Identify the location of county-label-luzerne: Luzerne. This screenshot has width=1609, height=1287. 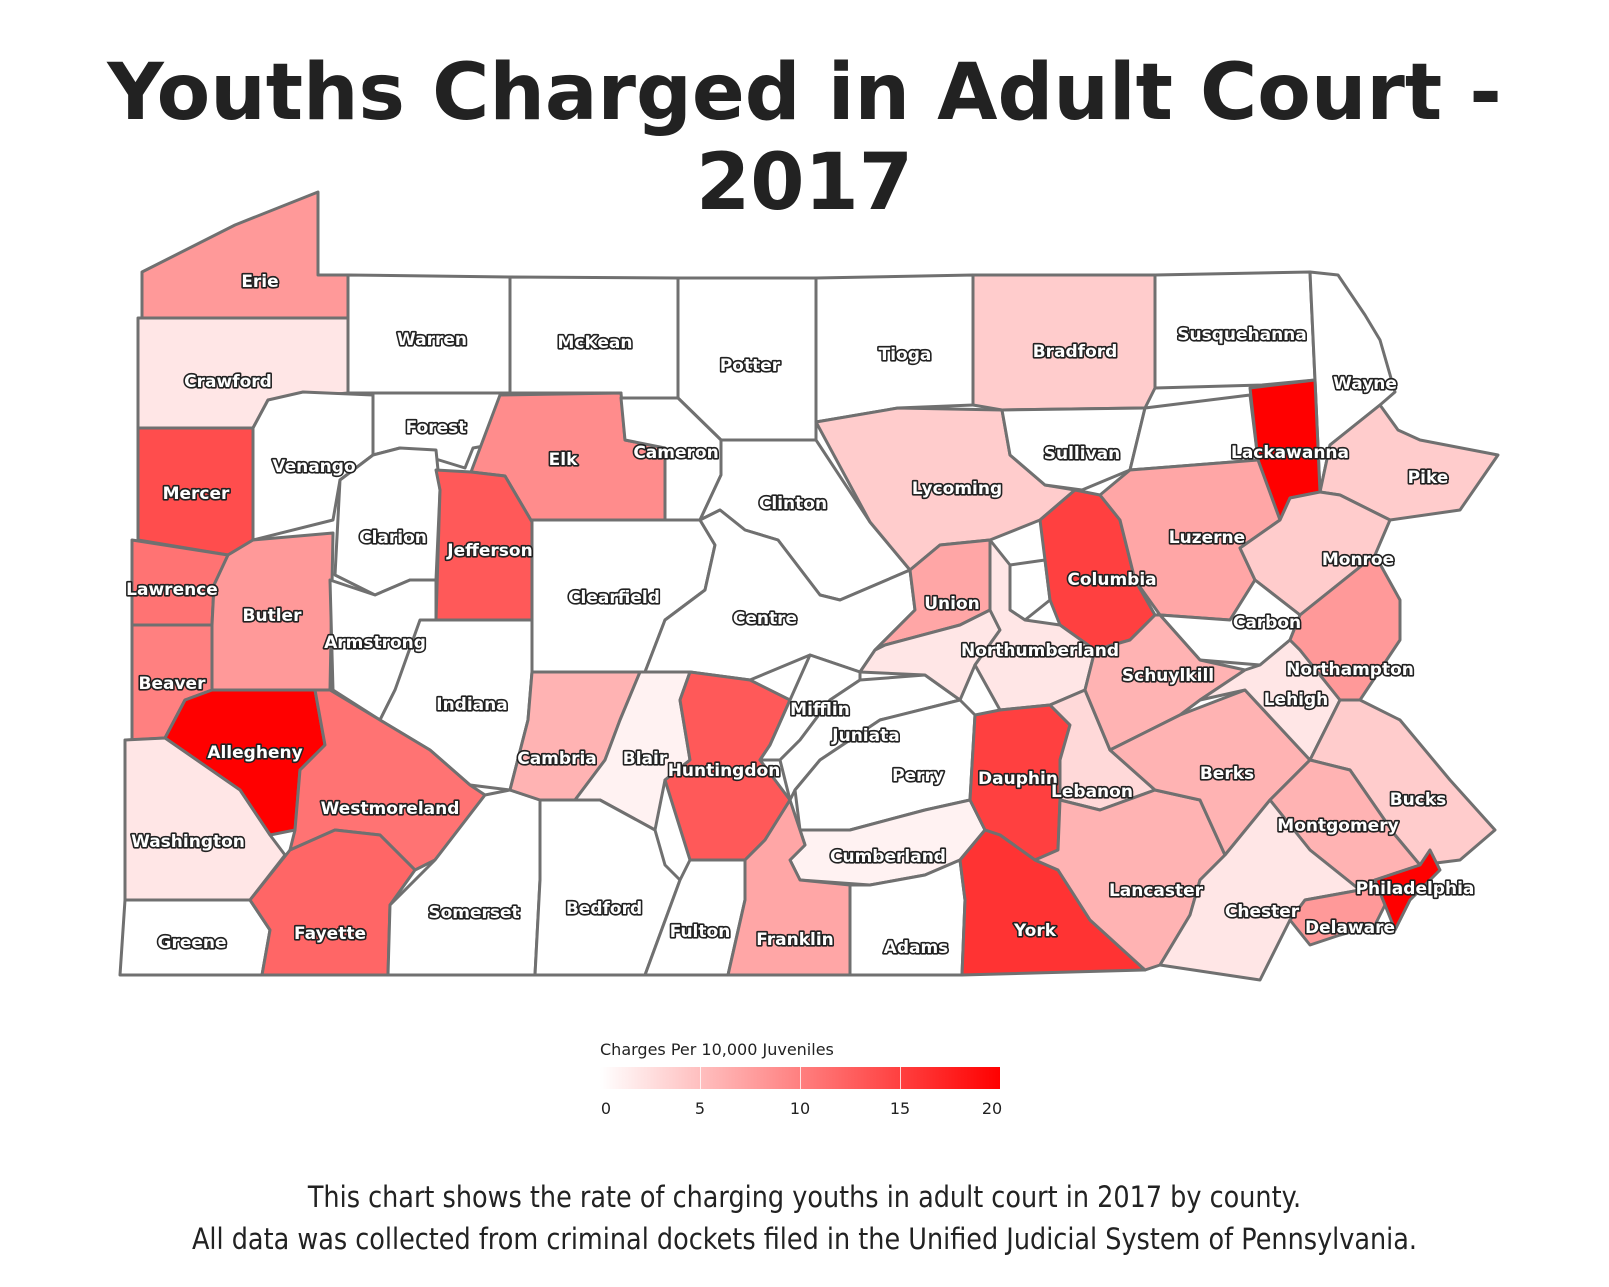
(1207, 538).